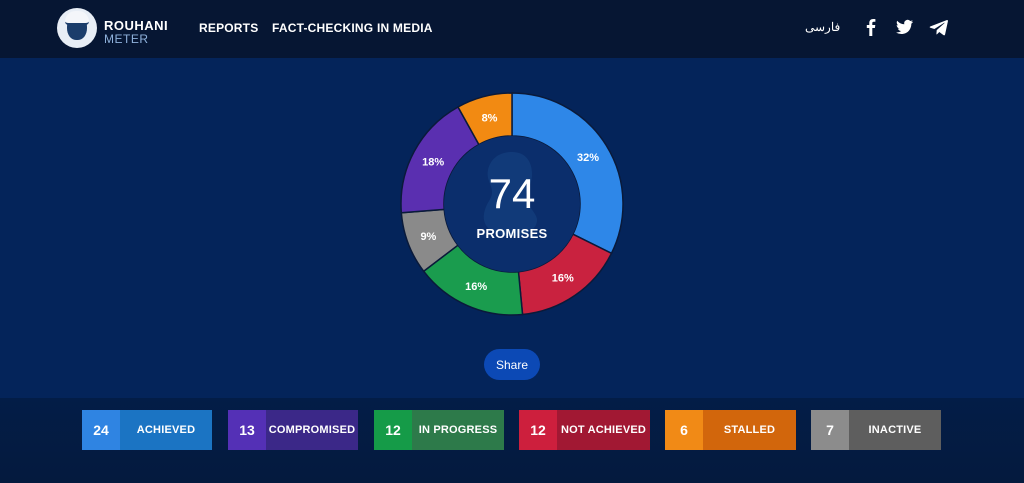 Image resolution: width=1024 pixels, height=483 pixels. Describe the element at coordinates (563, 279) in the screenshot. I see `donut-label-not-achieved: 16%` at that location.